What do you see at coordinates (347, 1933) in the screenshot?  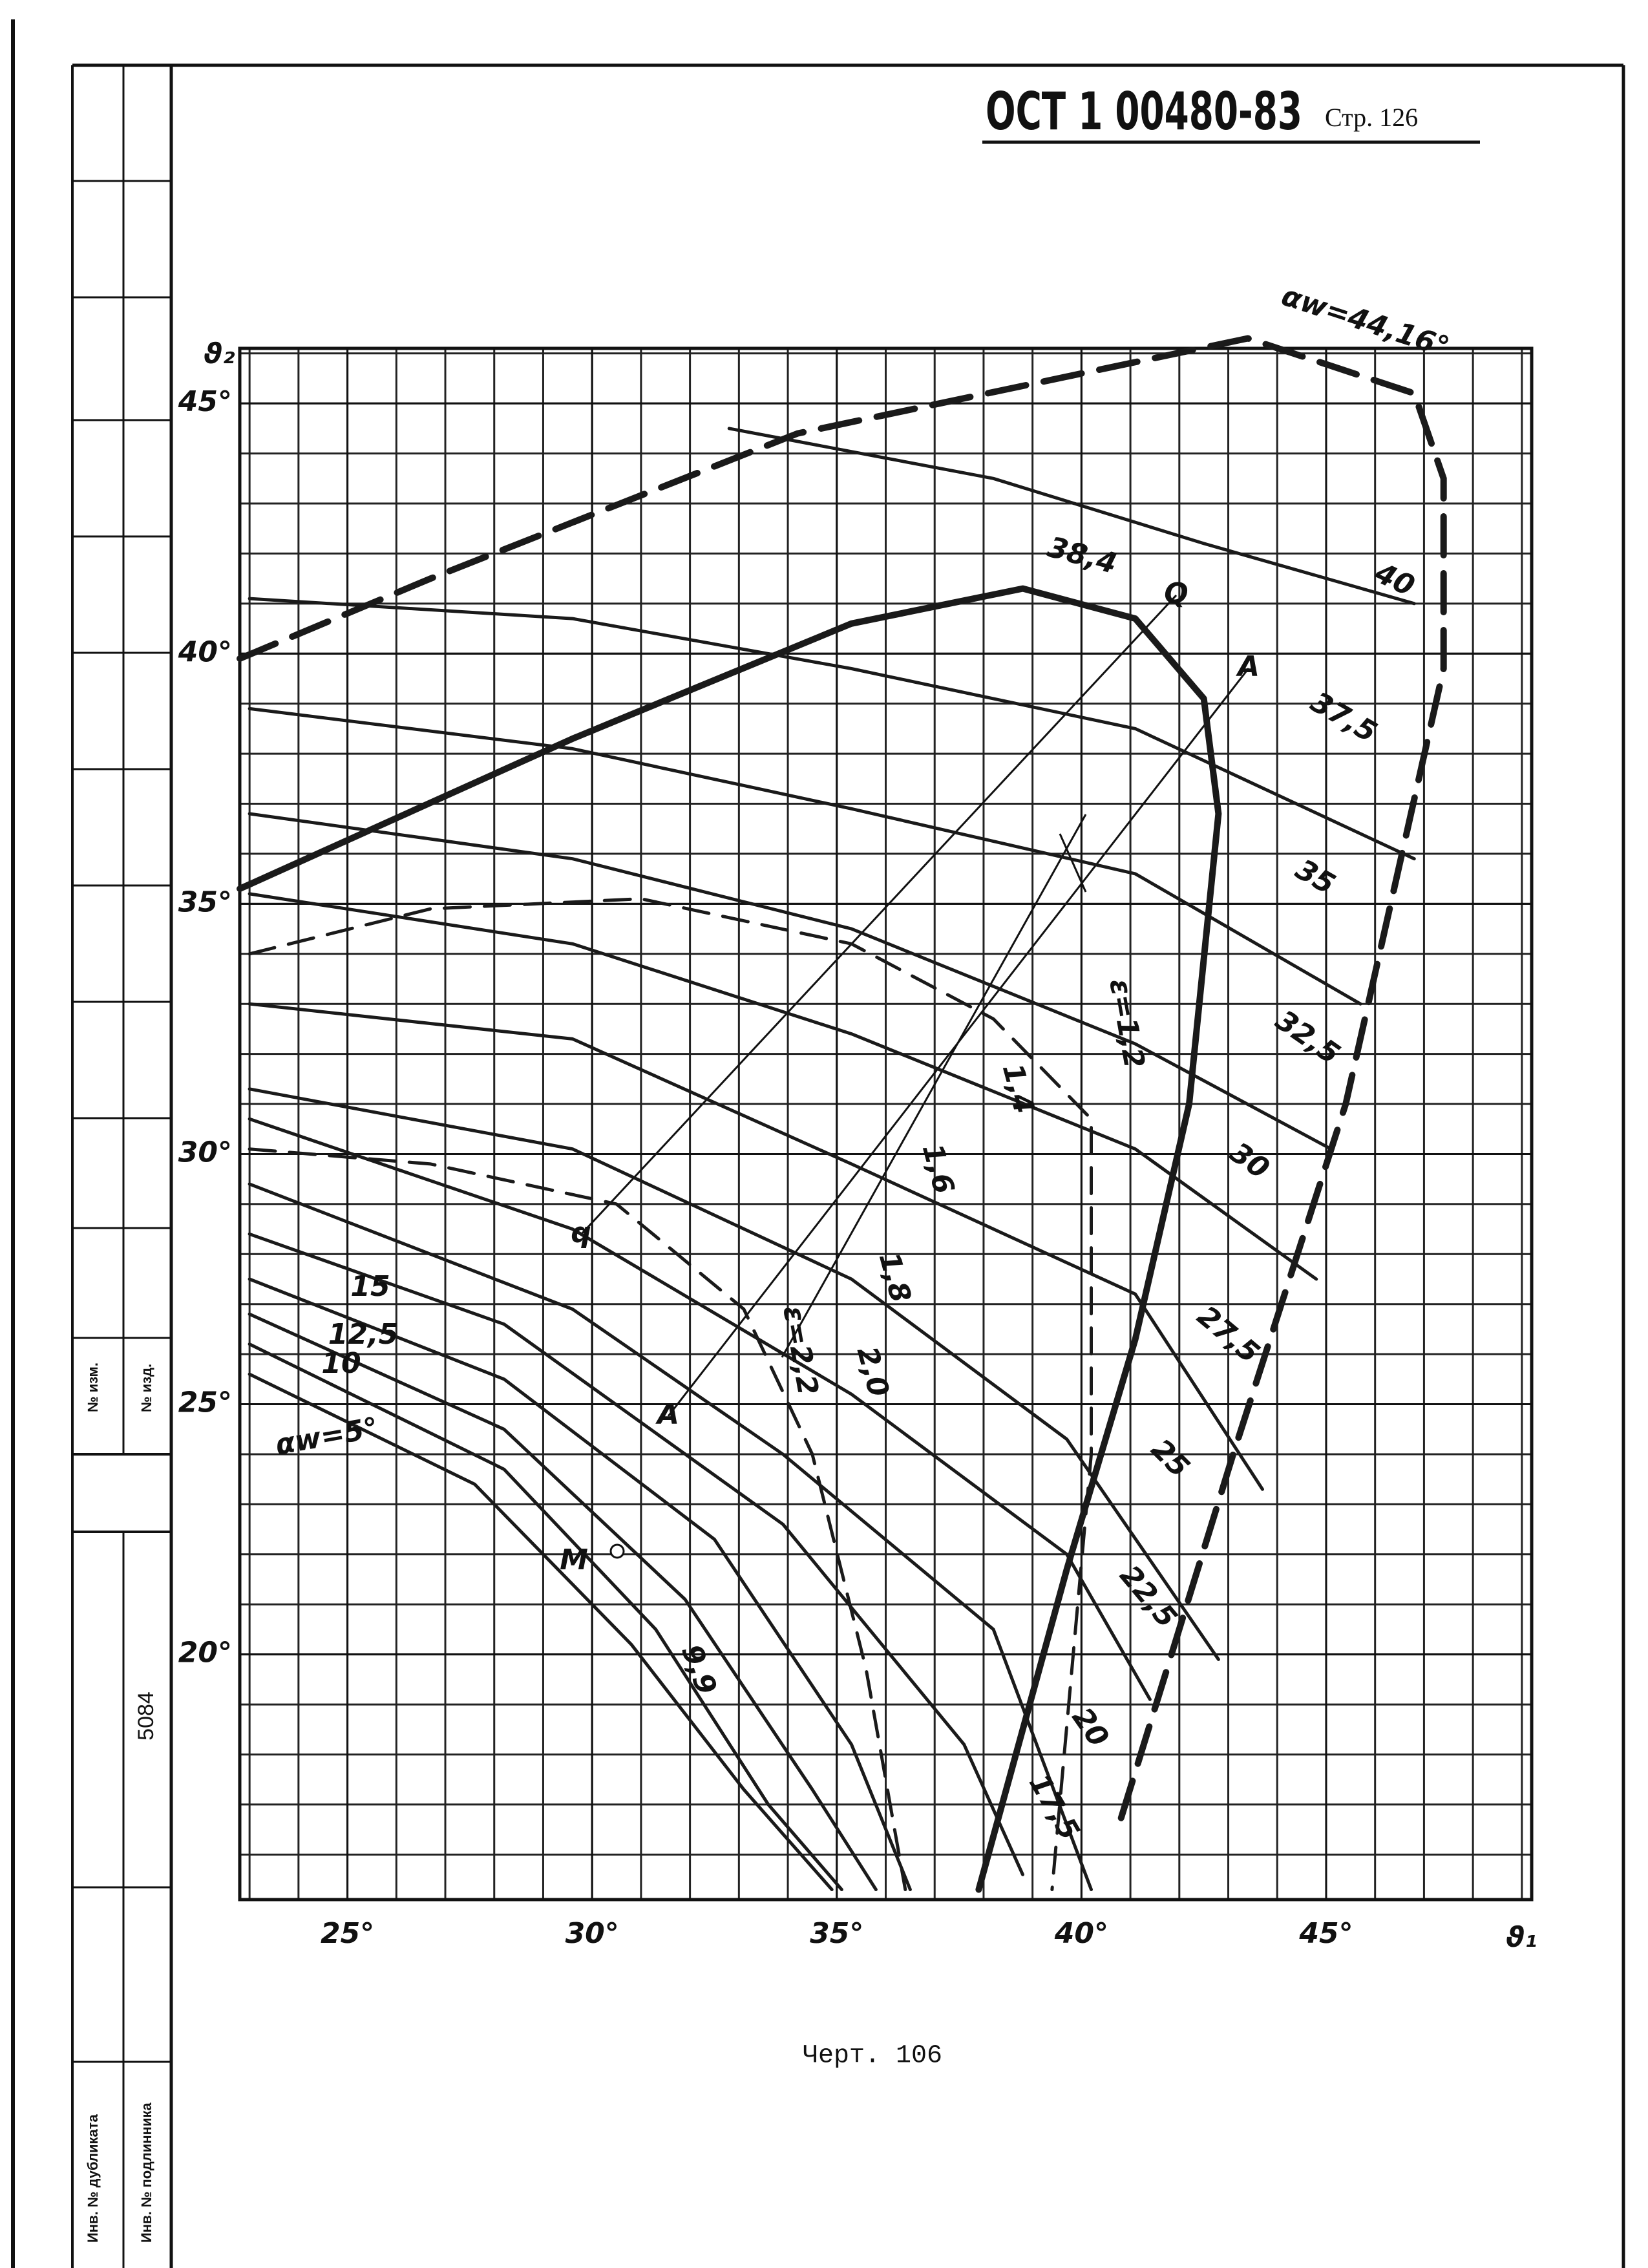 I see `x-tick-label: 25°` at bounding box center [347, 1933].